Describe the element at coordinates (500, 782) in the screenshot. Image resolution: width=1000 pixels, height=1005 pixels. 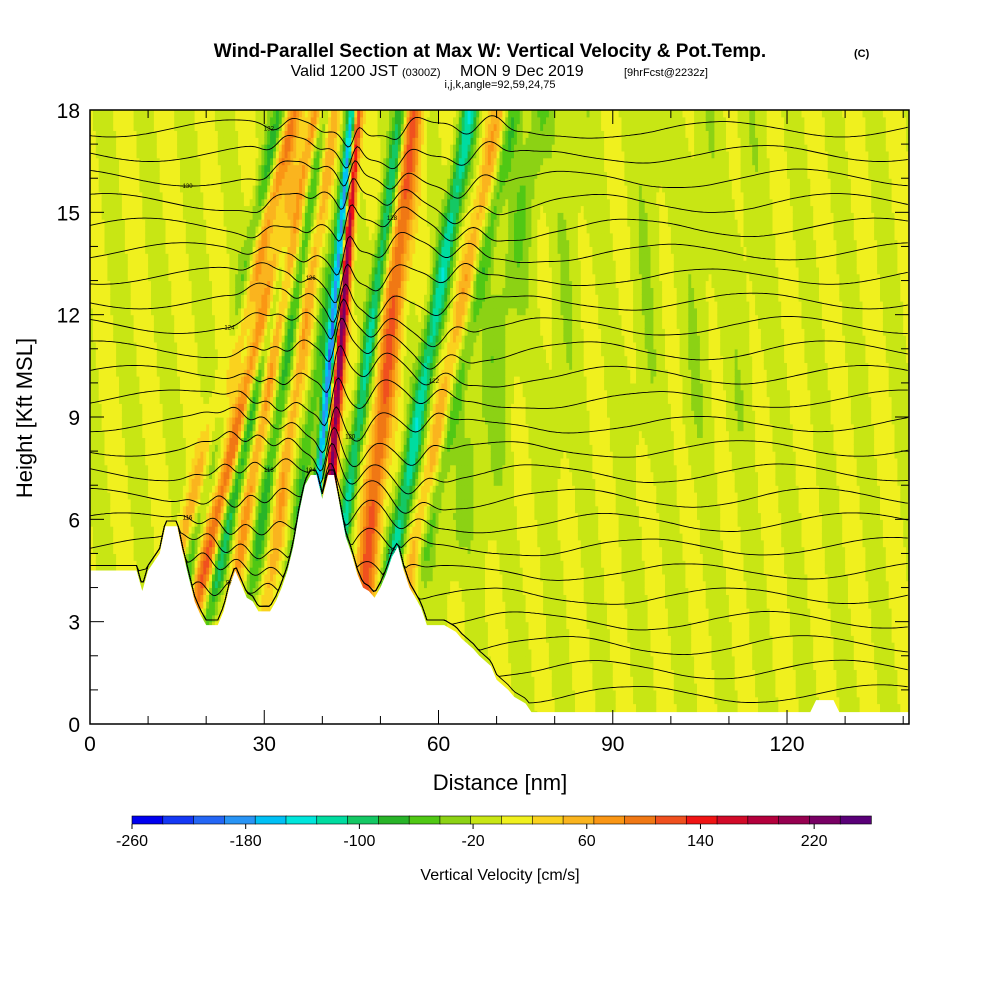
I see `x-axis-label: Distance [nm]` at that location.